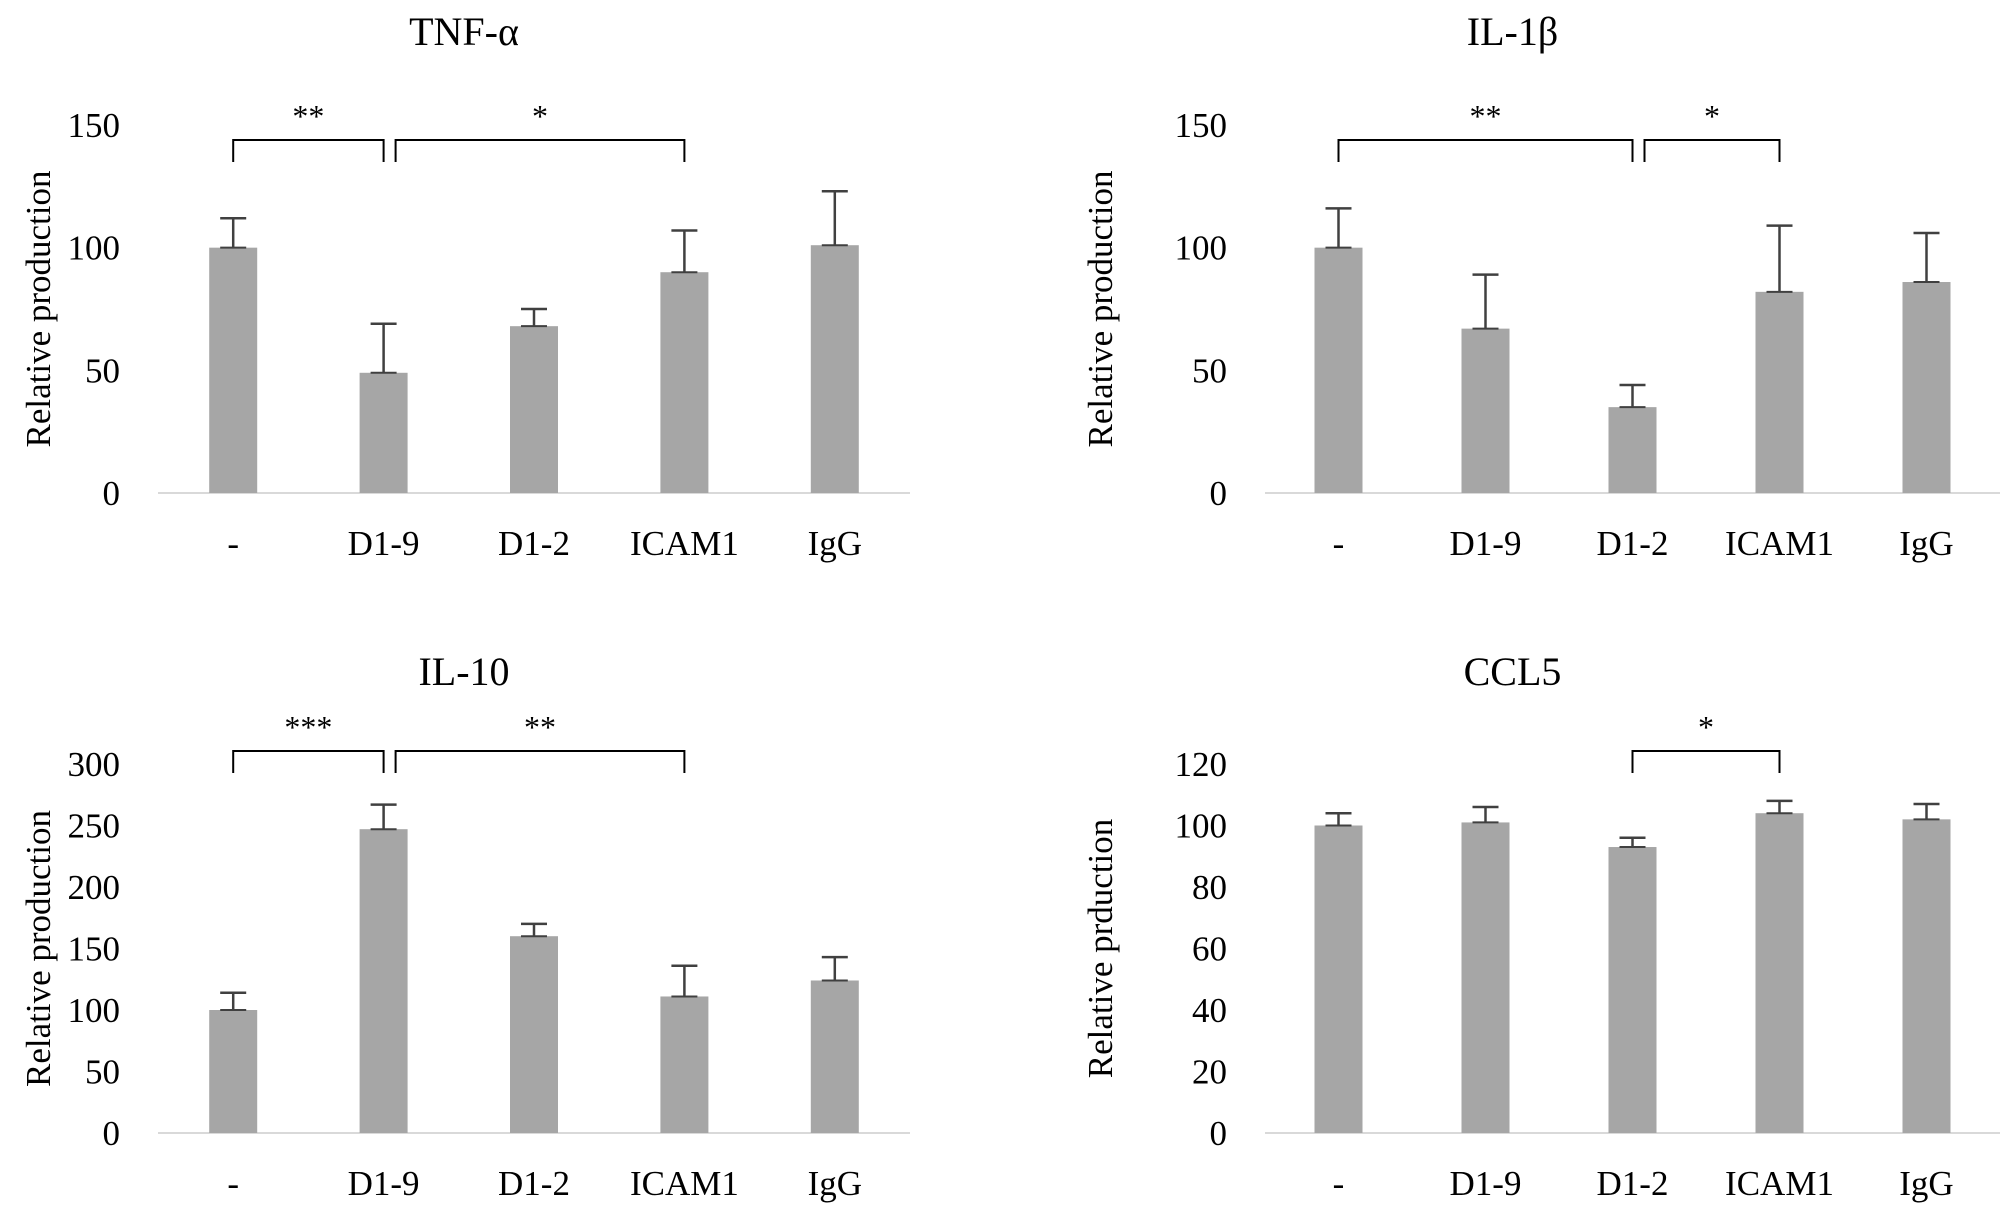 This screenshot has width=2000, height=1206. Describe the element at coordinates (94, 887) in the screenshot. I see `y-tick-label: 200` at that location.